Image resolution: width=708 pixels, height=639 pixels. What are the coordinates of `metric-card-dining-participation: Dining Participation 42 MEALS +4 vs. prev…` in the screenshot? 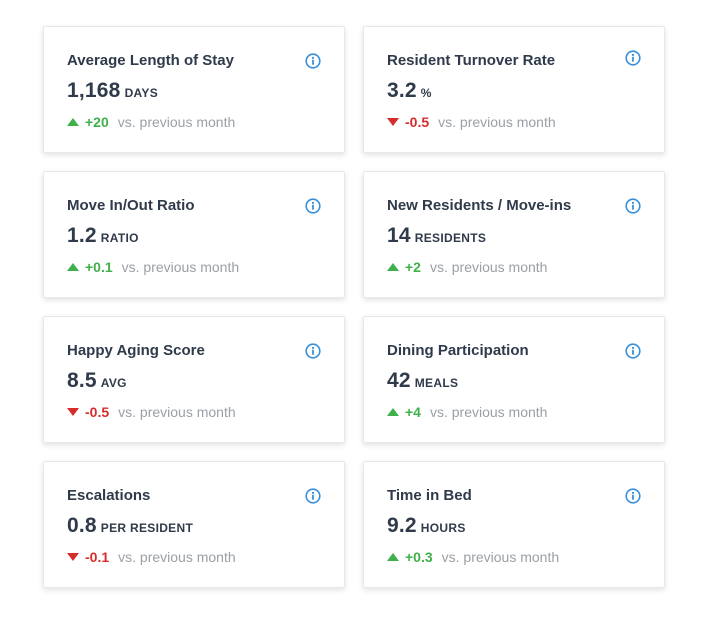 It's located at (514, 379).